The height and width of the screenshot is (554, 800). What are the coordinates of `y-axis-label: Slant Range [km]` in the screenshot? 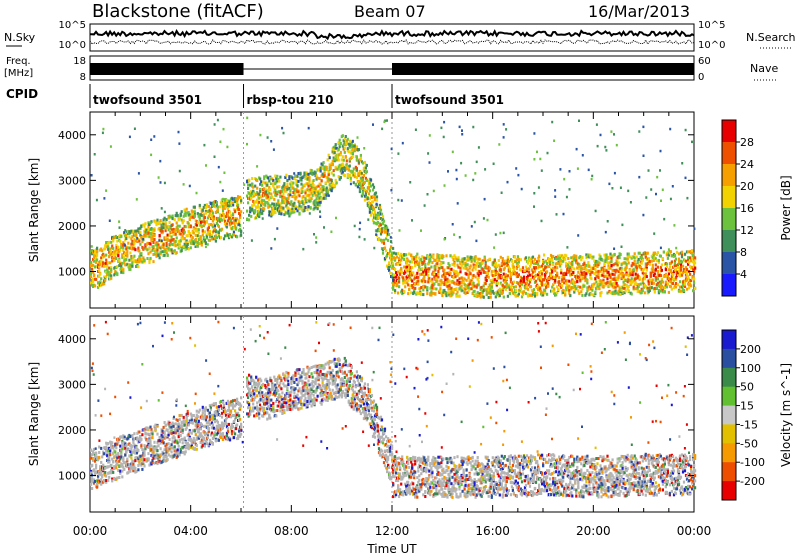 It's located at (34, 210).